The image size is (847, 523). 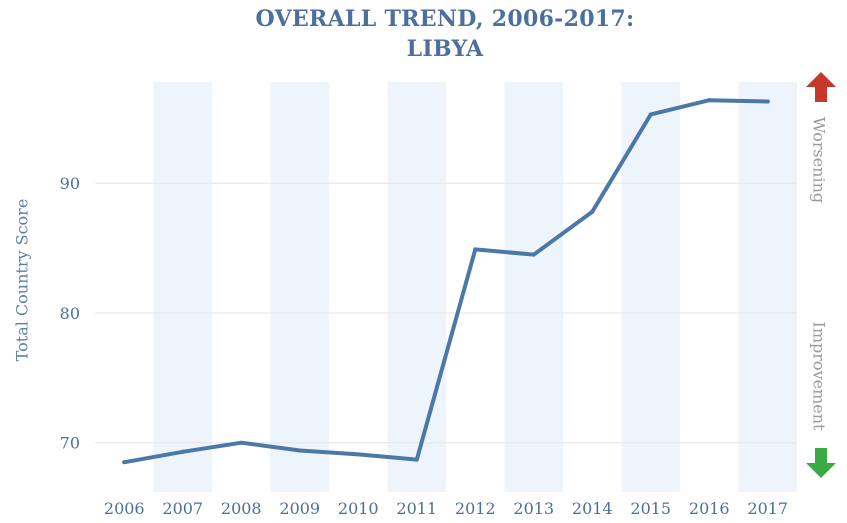 I want to click on x-tick-label-2013: 2013, so click(x=533, y=508).